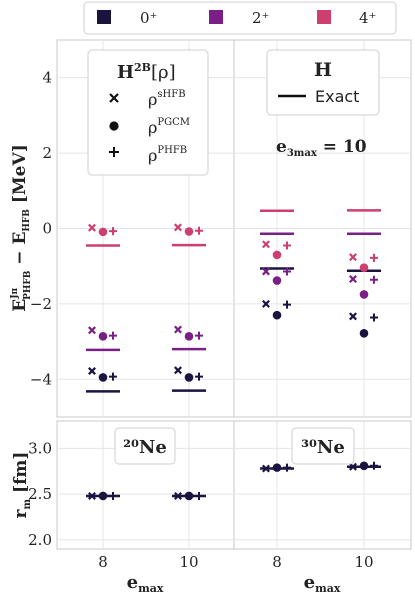 This screenshot has width=415, height=597. Describe the element at coordinates (171, 94) in the screenshot. I see `method-legend-shfb-sup: sHFB` at that location.